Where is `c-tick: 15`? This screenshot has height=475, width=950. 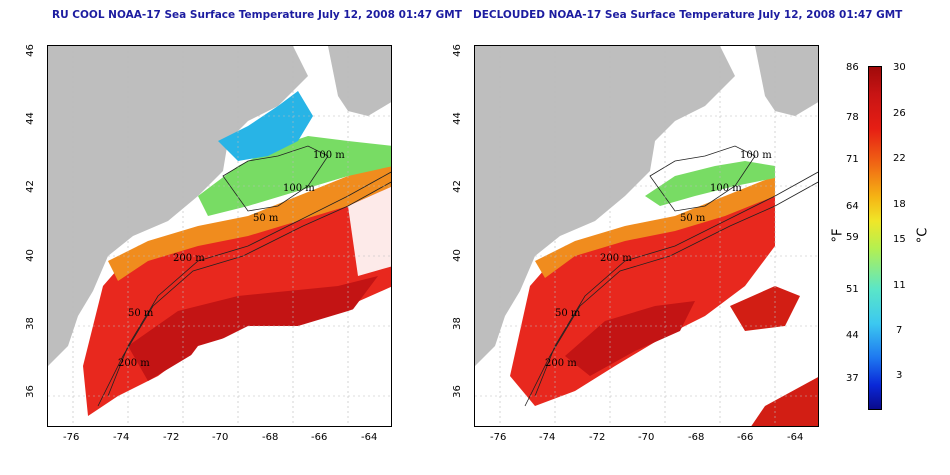 c-tick: 15 is located at coordinates (899, 239).